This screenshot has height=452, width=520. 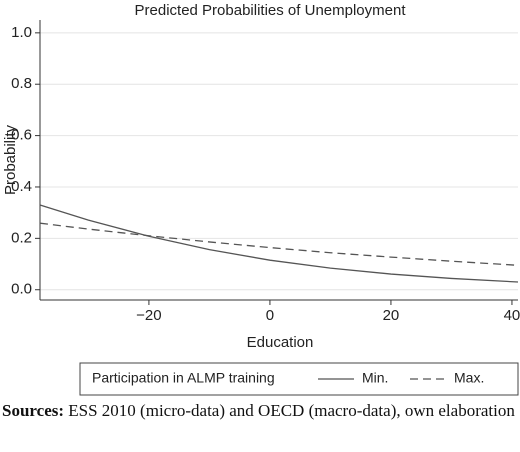 I want to click on x-tick-label: −20, so click(x=148, y=315).